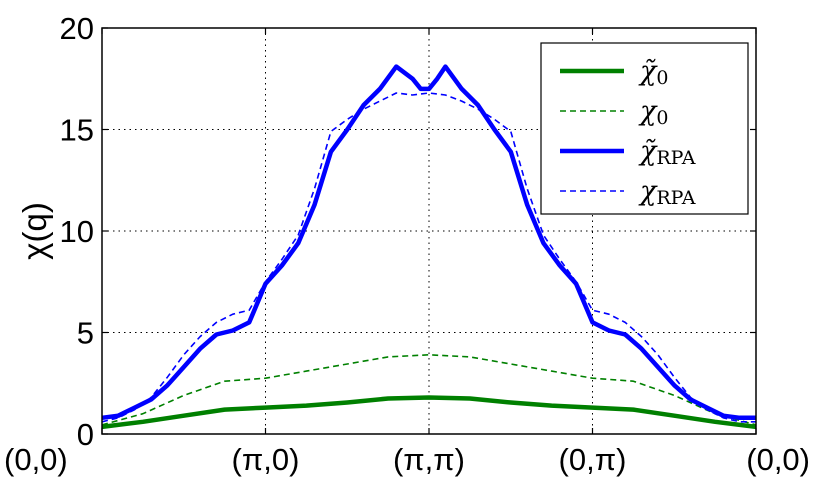 This screenshot has height=499, width=814. Describe the element at coordinates (77, 28) in the screenshot. I see `y-tick-label: 20` at that location.